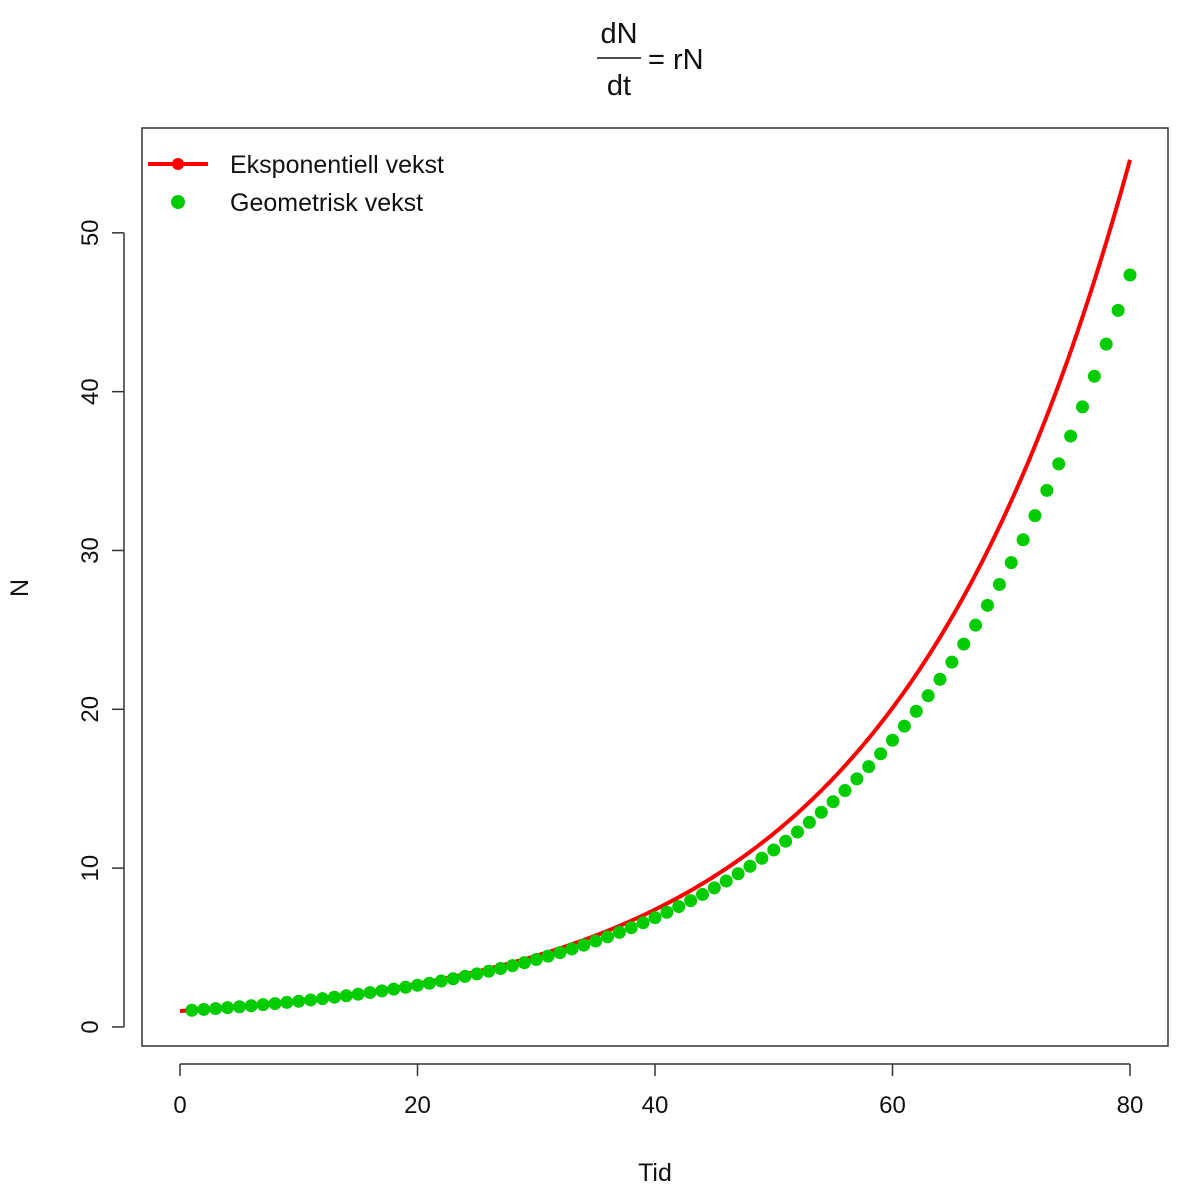 The width and height of the screenshot is (1190, 1200). I want to click on x-tick-label: 0, so click(179, 1105).